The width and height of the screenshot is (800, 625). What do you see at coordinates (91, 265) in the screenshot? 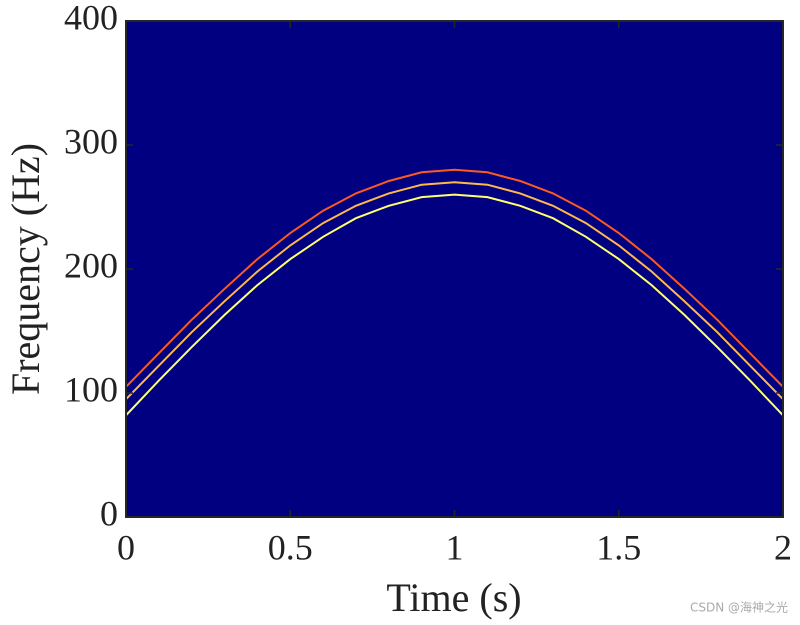
I see `y-tick-label: 200` at bounding box center [91, 265].